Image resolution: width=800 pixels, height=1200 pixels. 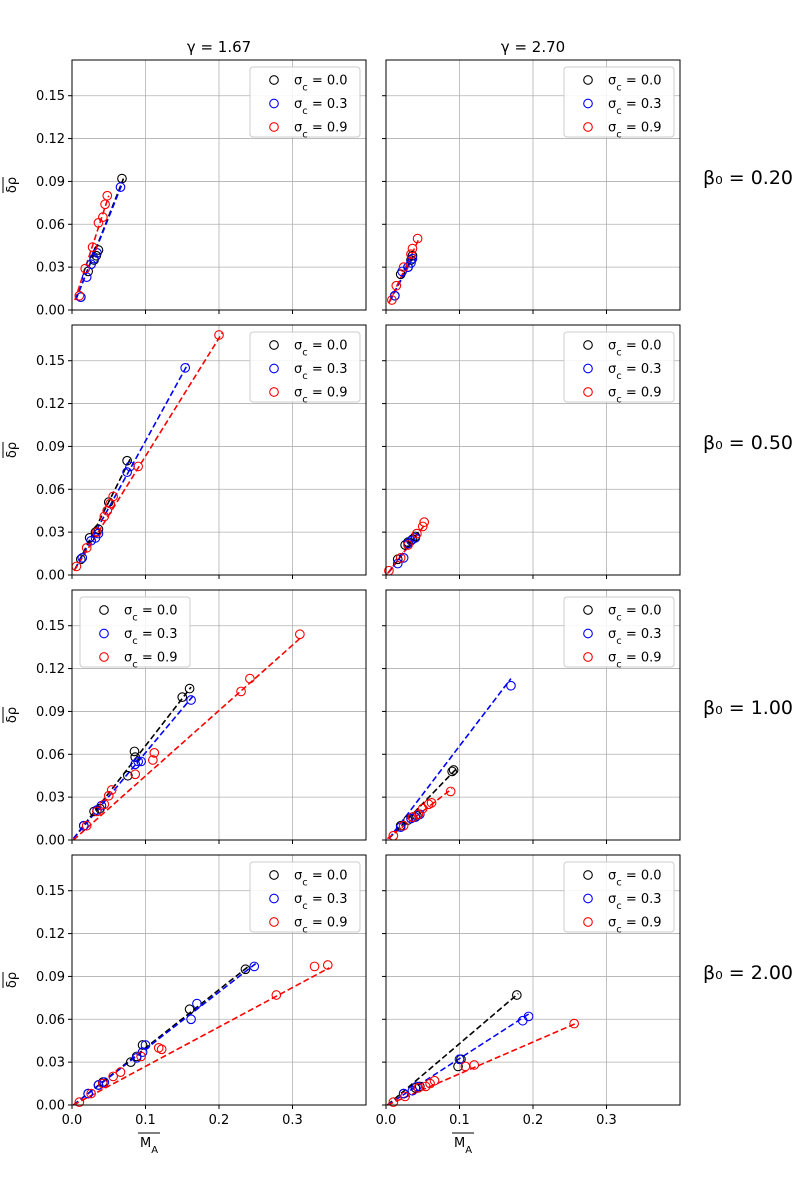 What do you see at coordinates (531, 716) in the screenshot?
I see `panel-r2-c1: σc = 0.0 σc = 0.3 σc = 0.9` at bounding box center [531, 716].